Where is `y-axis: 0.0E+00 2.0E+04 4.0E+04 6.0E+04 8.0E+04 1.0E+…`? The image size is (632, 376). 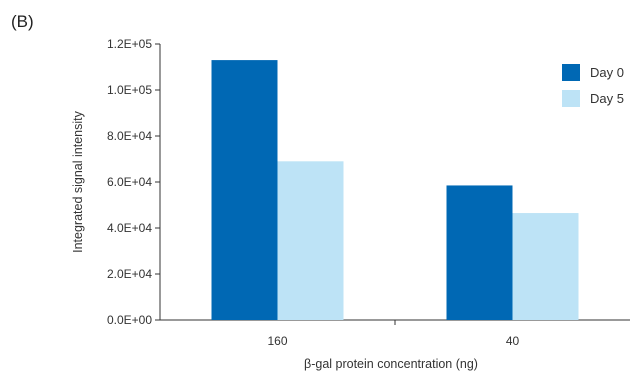
y-axis: 0.0E+00 2.0E+04 4.0E+04 6.0E+04 8.0E+04 1.0E+… is located at coordinates (134, 182).